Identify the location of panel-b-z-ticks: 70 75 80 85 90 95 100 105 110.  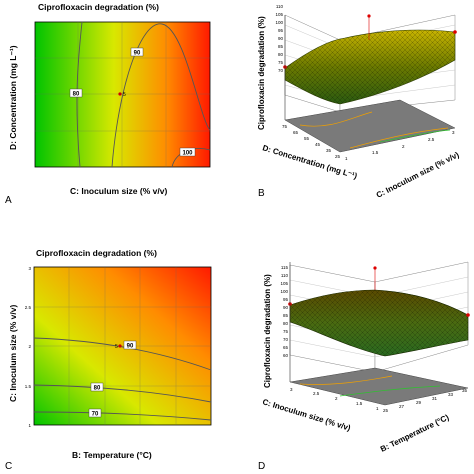
(279, 38).